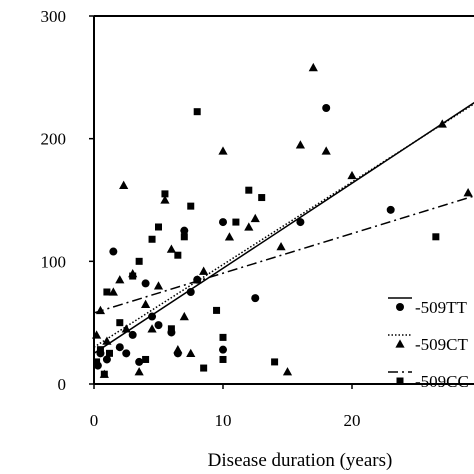  What do you see at coordinates (400, 343) in the screenshot?
I see `legend-marker-triangle` at bounding box center [400, 343].